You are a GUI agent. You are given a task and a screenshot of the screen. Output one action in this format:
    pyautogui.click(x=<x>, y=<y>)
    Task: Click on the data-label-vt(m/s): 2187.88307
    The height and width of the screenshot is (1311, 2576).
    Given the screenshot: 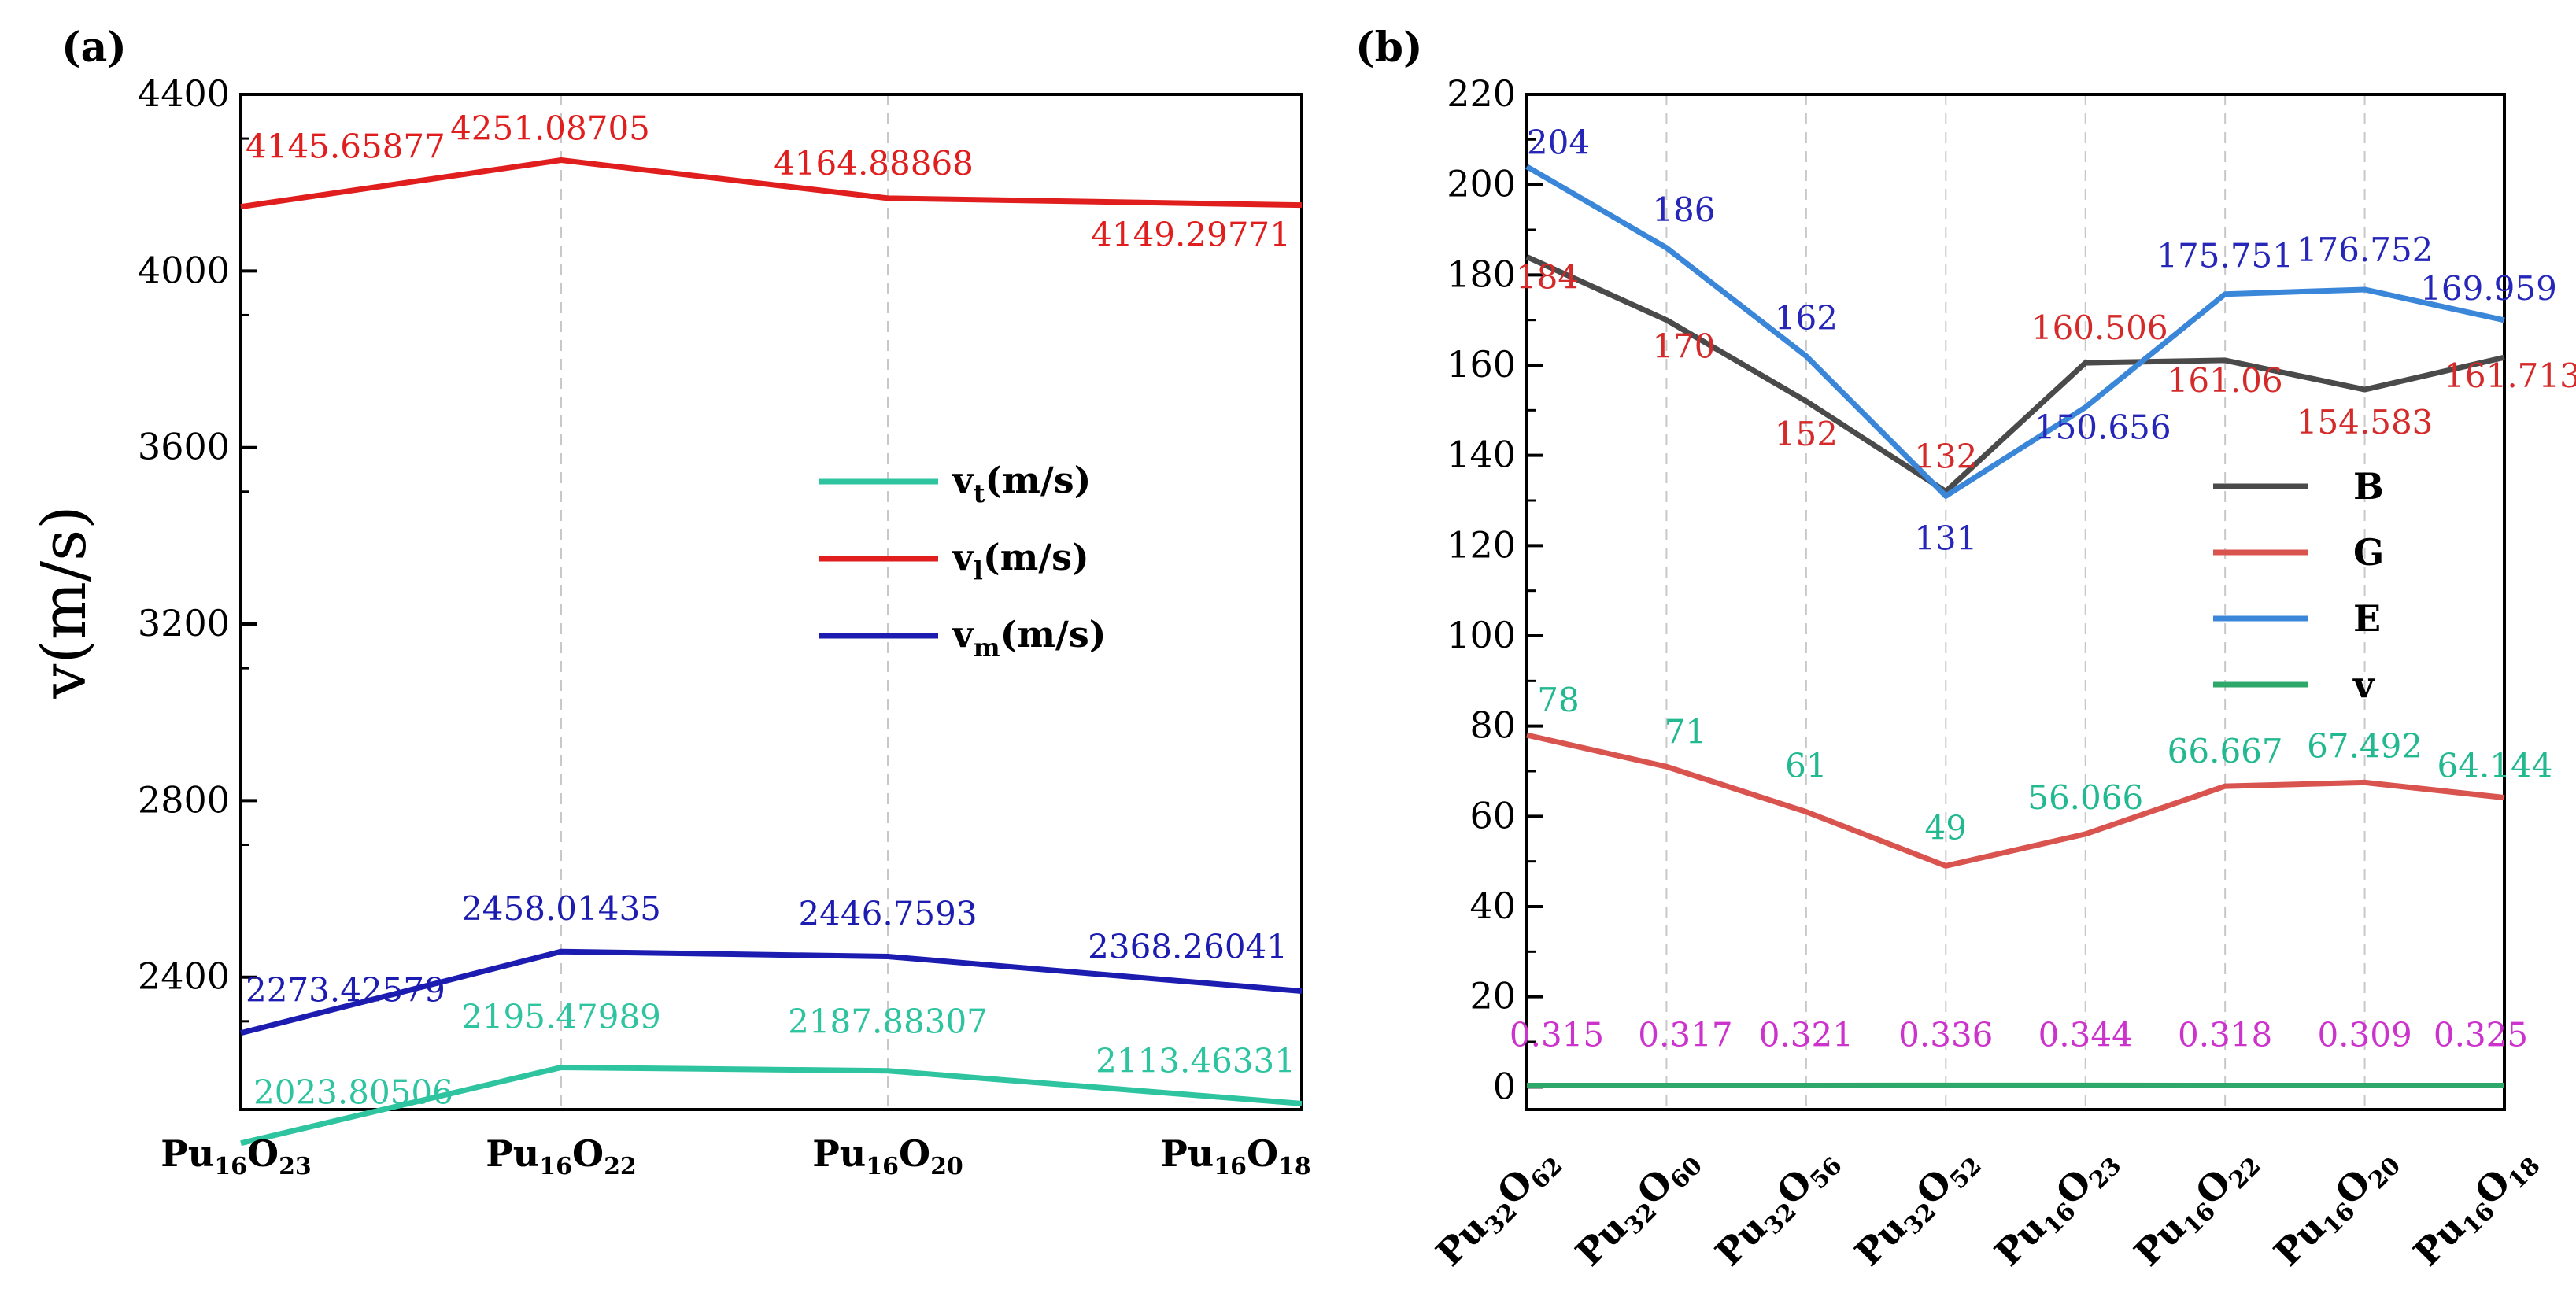 What is the action you would take?
    pyautogui.click(x=888, y=1022)
    